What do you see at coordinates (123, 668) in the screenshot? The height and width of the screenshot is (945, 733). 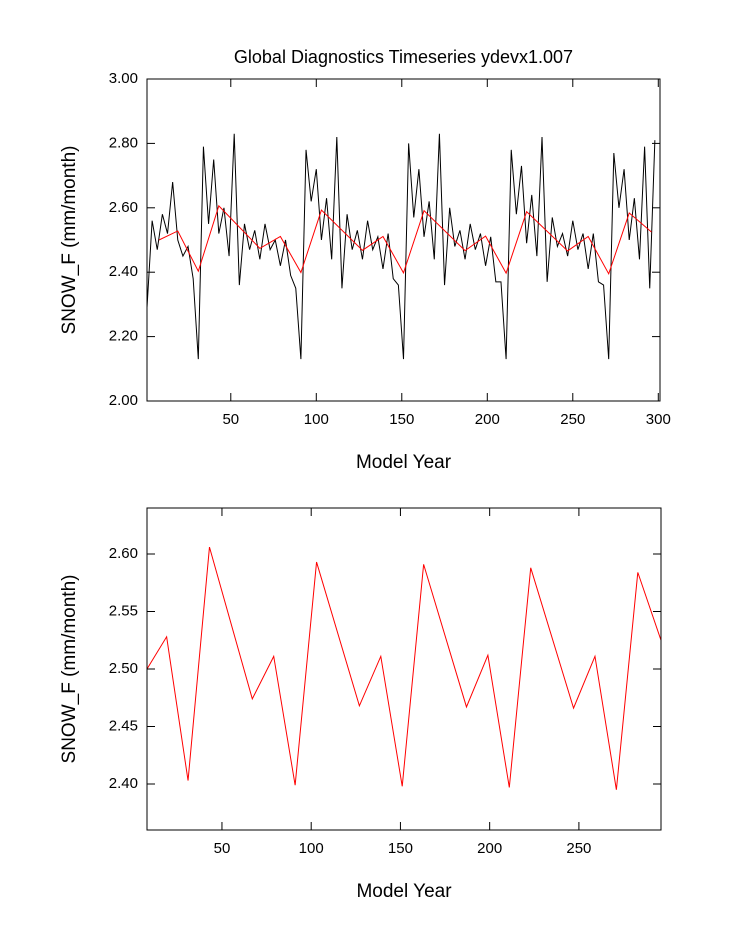 I see `y-tick-label: 2.50` at bounding box center [123, 668].